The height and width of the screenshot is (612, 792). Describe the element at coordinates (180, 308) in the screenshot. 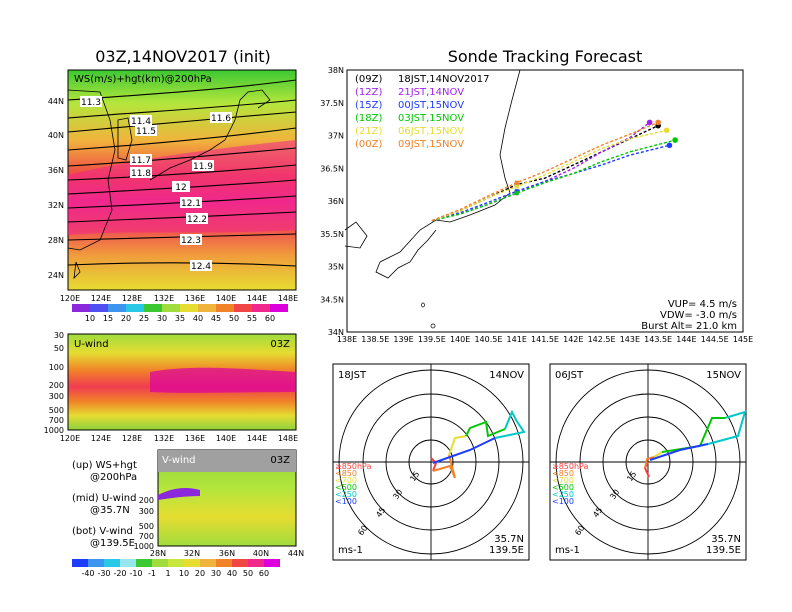

I see `map-colorbar` at that location.